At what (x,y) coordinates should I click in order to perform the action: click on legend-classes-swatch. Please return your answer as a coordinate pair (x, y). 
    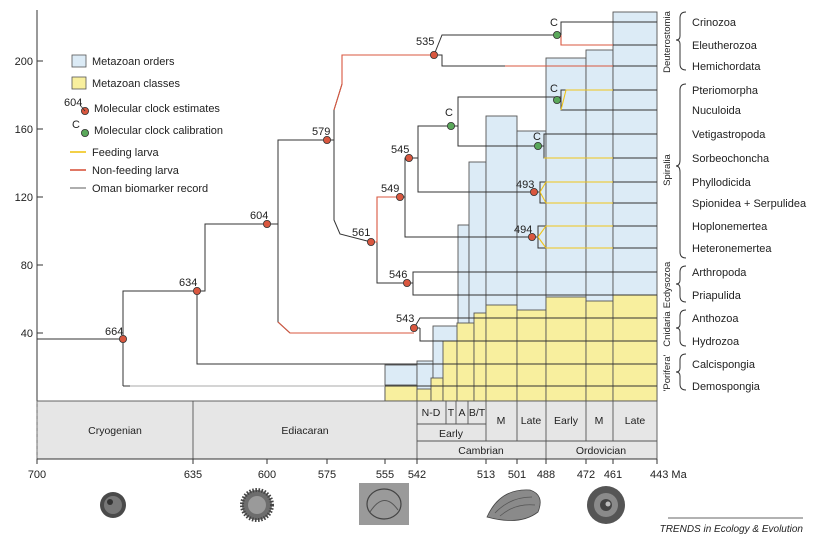
    Looking at the image, I should click on (79, 83).